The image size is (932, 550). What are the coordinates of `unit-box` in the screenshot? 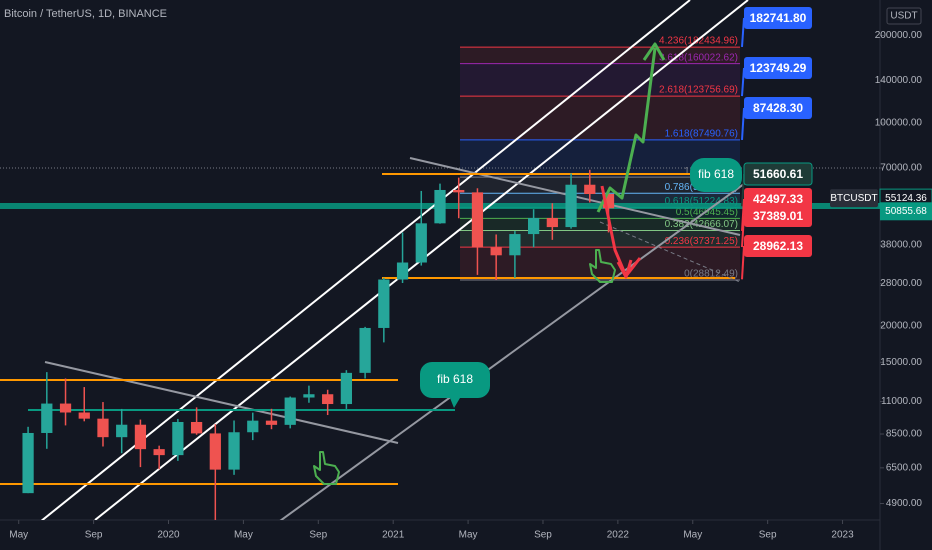 It's located at (904, 16).